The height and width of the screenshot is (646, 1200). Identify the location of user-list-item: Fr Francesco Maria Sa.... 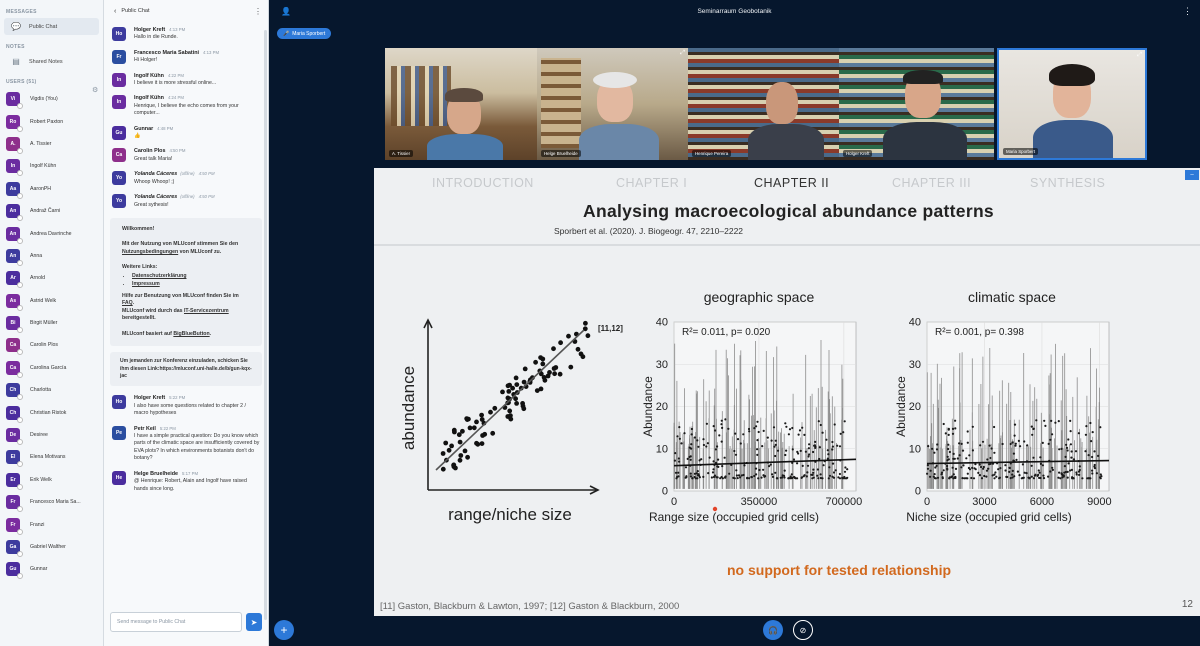
(51, 502).